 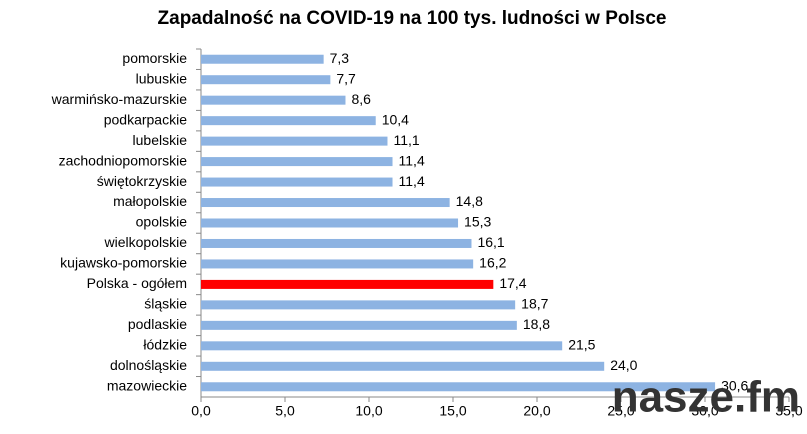 What do you see at coordinates (536, 411) in the screenshot?
I see `x-tick-label: 20,0` at bounding box center [536, 411].